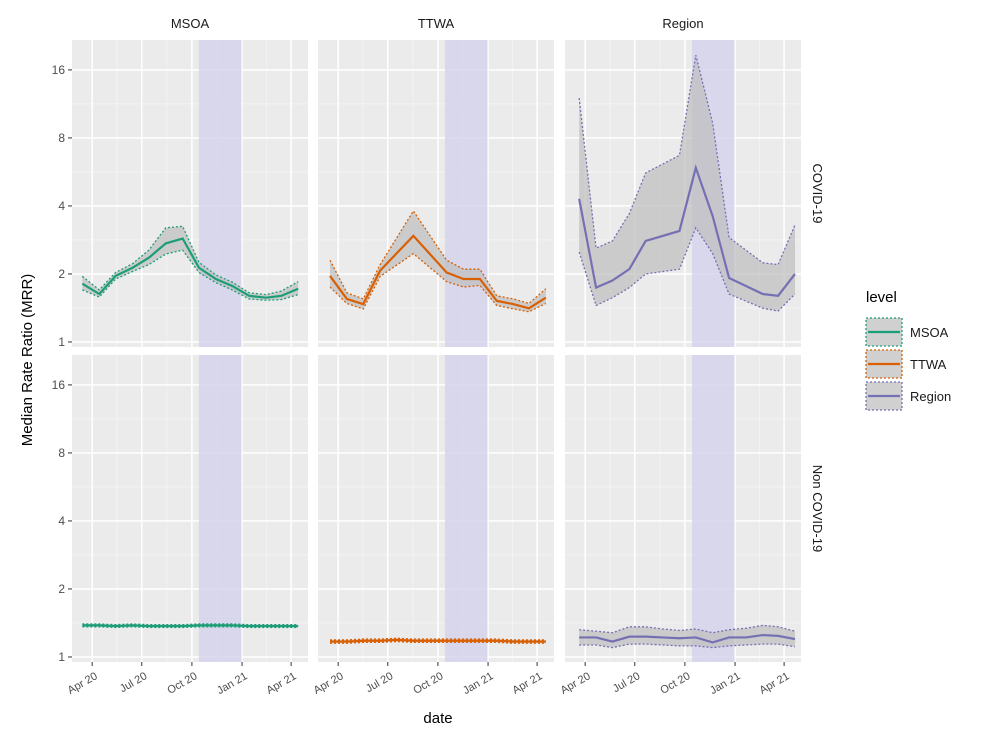 The height and width of the screenshot is (740, 982). Describe the element at coordinates (817, 508) in the screenshot. I see `facet-strip-row: Non COVID-19` at that location.